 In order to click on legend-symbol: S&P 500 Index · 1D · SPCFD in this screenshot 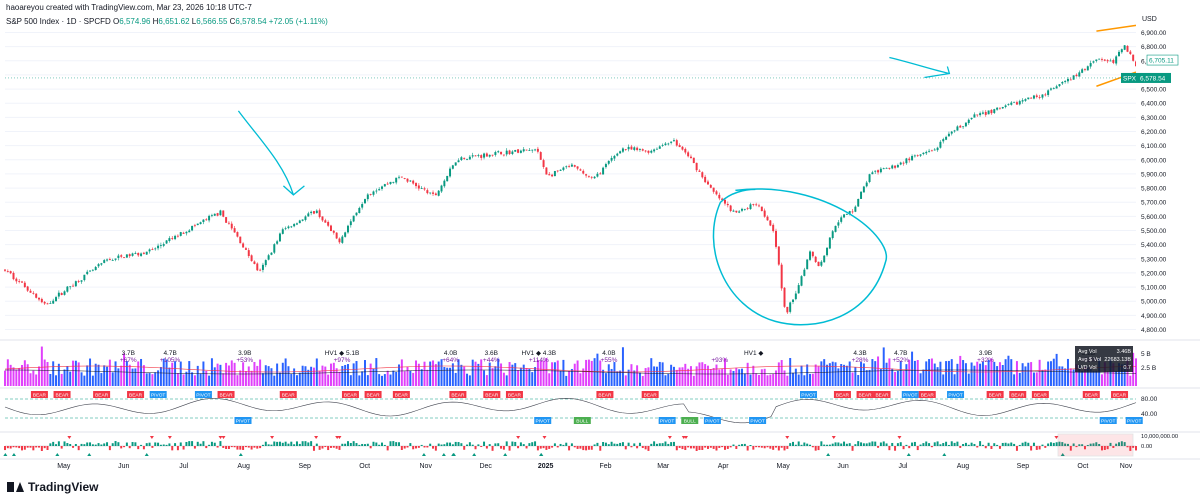, I will do `click(58, 21)`.